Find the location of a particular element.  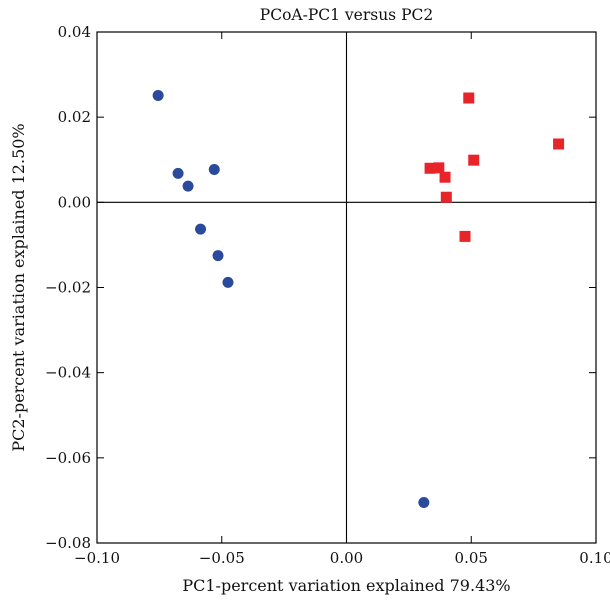

y-tick-label: 0.04 is located at coordinates (74, 32).